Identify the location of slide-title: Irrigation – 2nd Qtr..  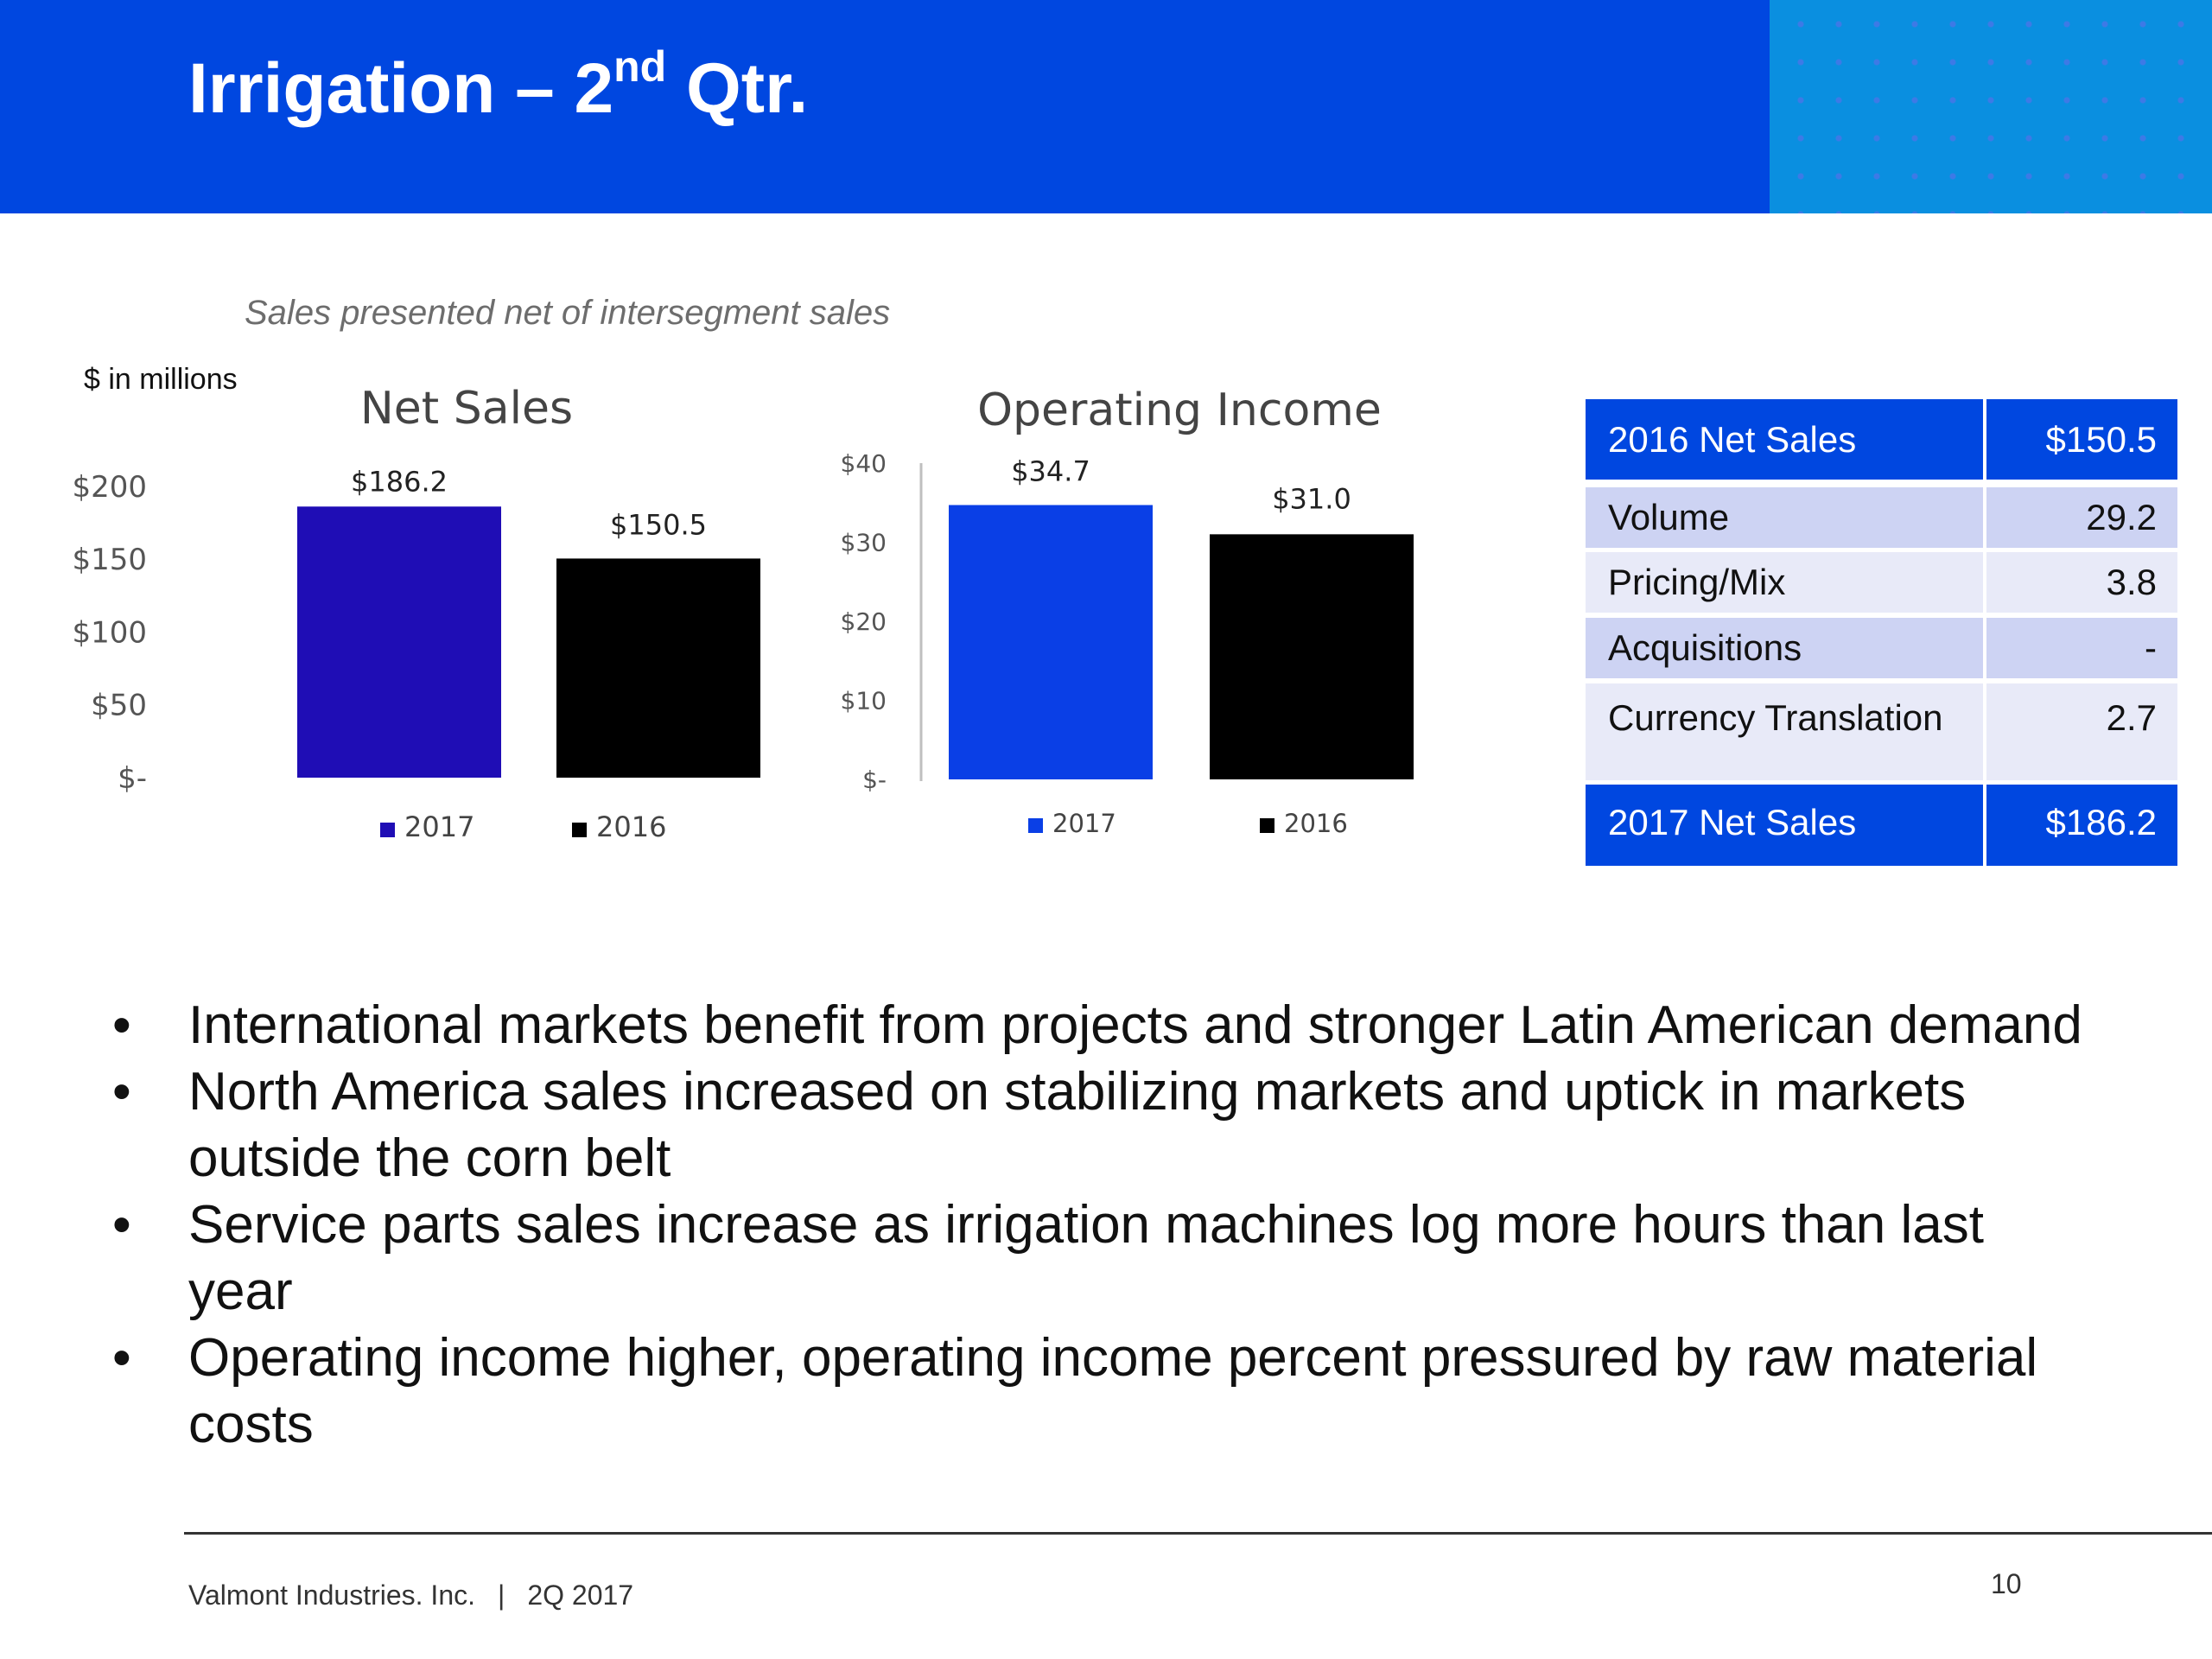
(498, 84).